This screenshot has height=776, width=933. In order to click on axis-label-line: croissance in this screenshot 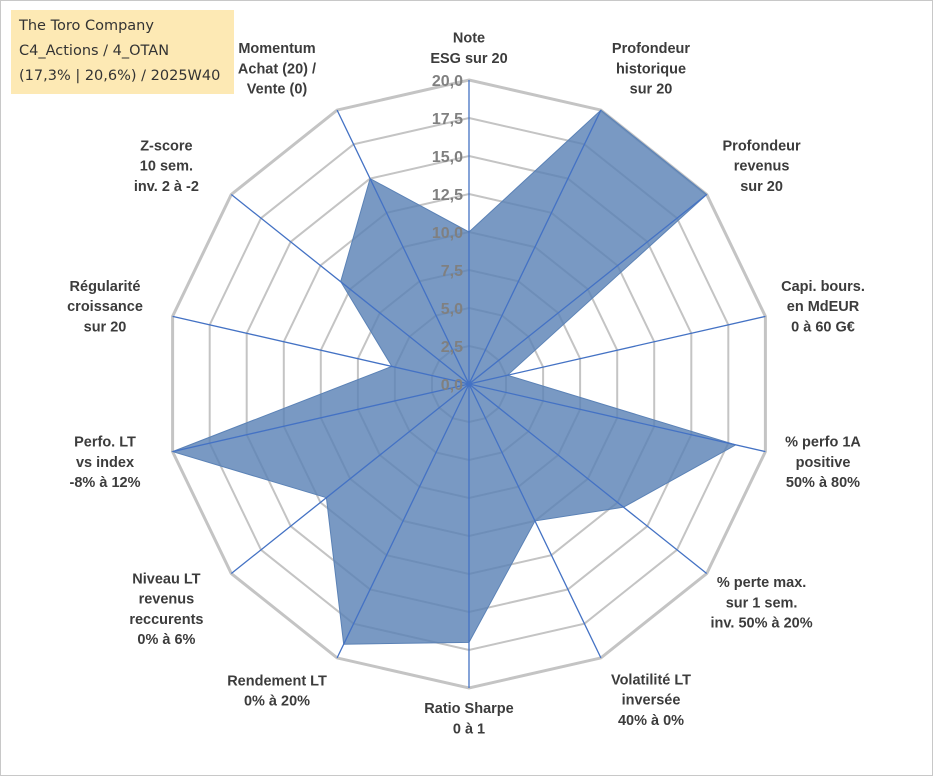, I will do `click(105, 307)`.